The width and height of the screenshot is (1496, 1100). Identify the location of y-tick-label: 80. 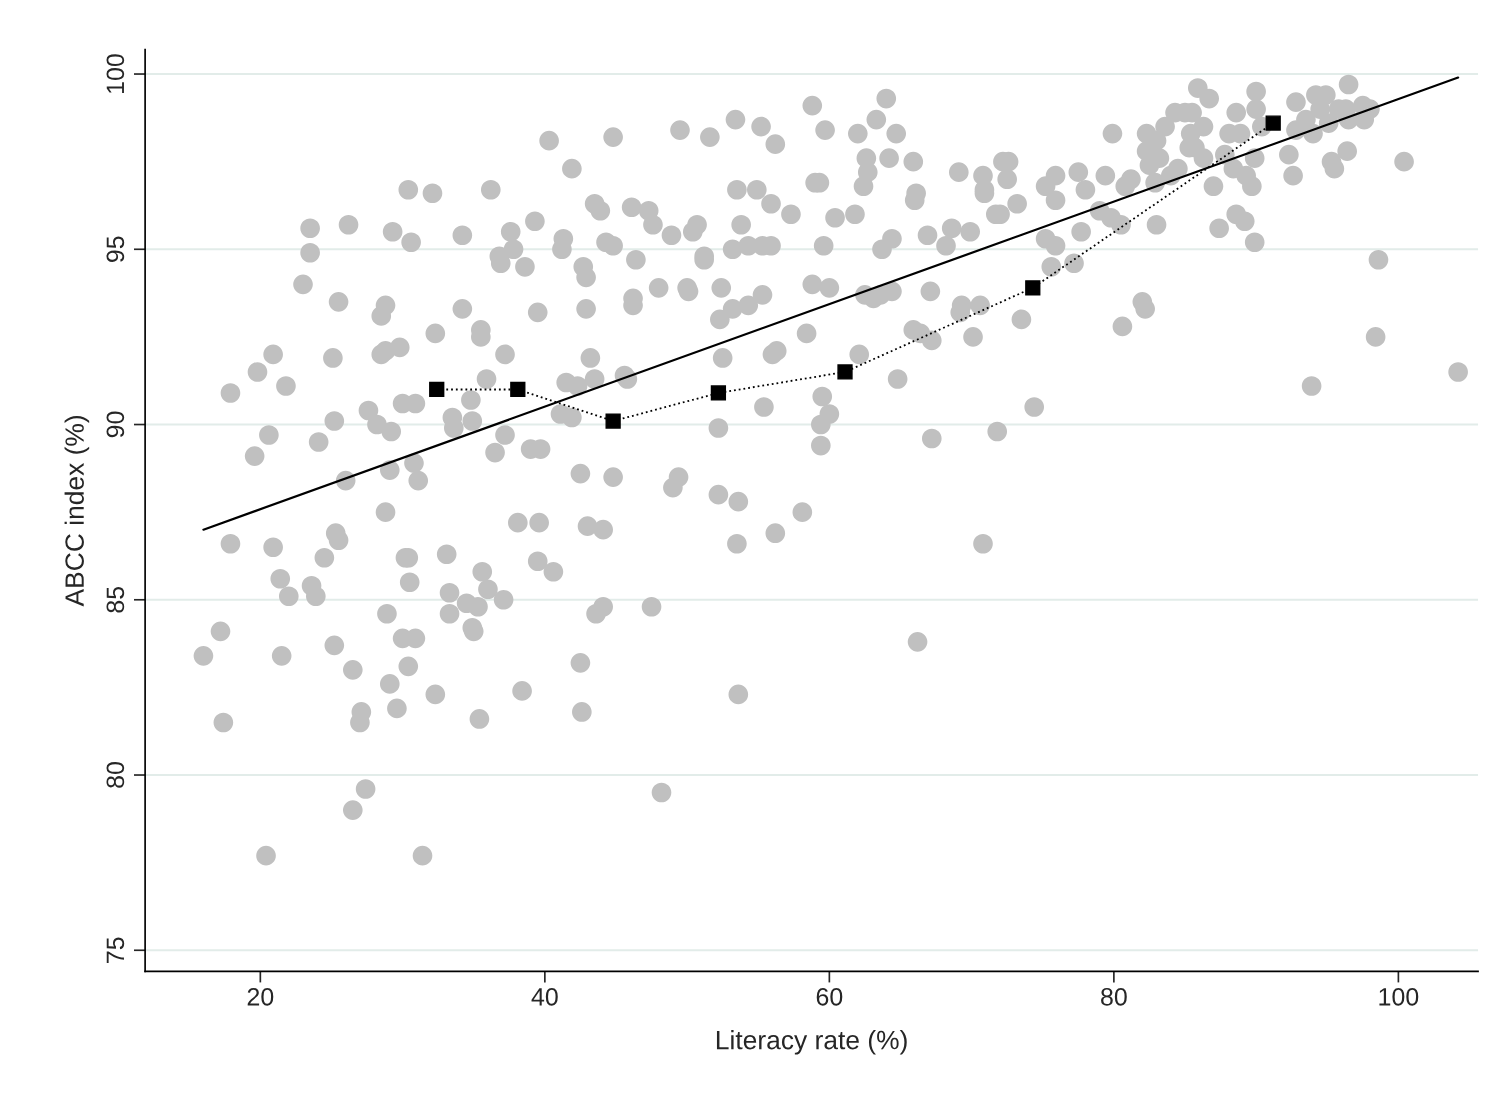
(115, 775).